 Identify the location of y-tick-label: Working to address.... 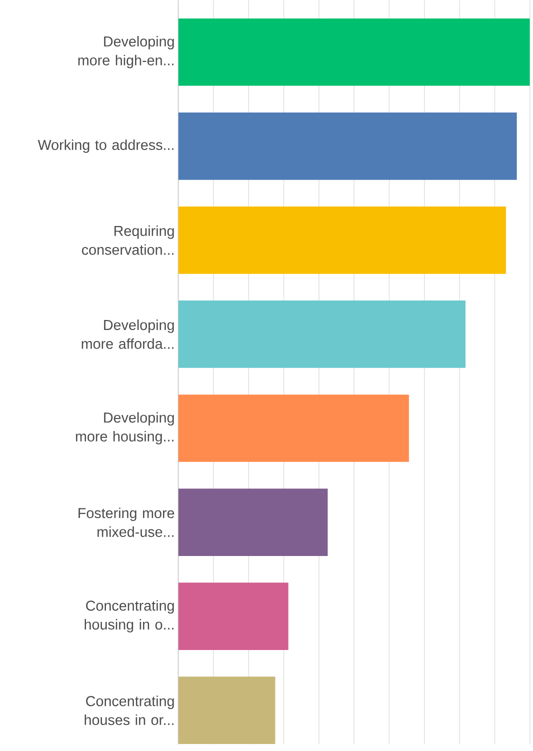
(106, 146).